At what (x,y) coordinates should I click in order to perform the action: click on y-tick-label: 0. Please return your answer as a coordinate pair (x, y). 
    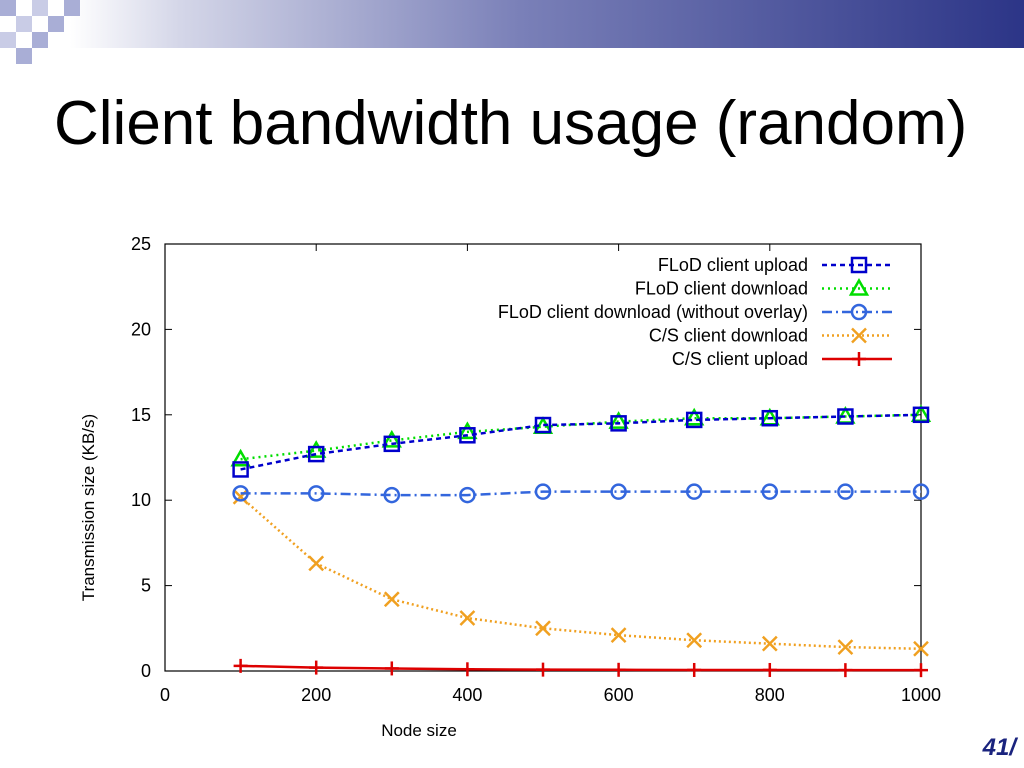
    Looking at the image, I should click on (146, 671).